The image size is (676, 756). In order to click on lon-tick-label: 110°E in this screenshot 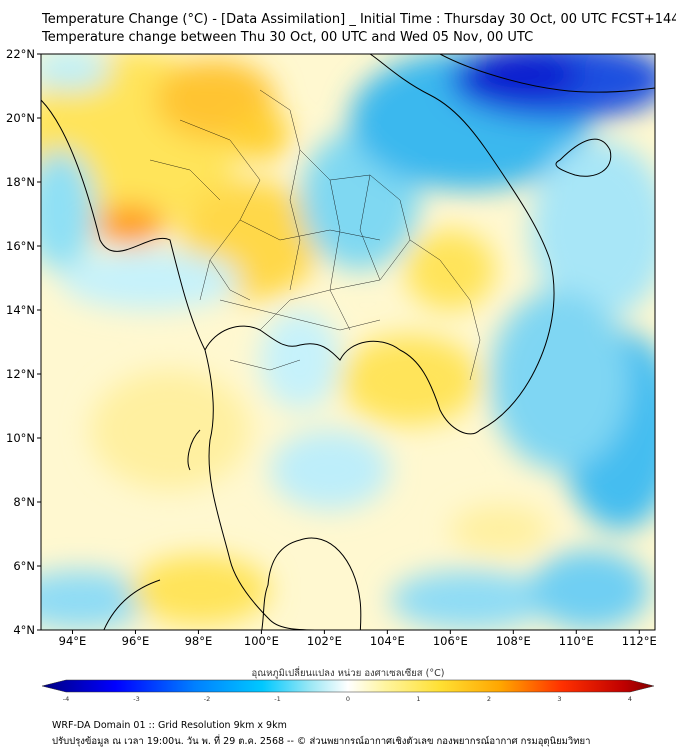, I will do `click(576, 641)`.